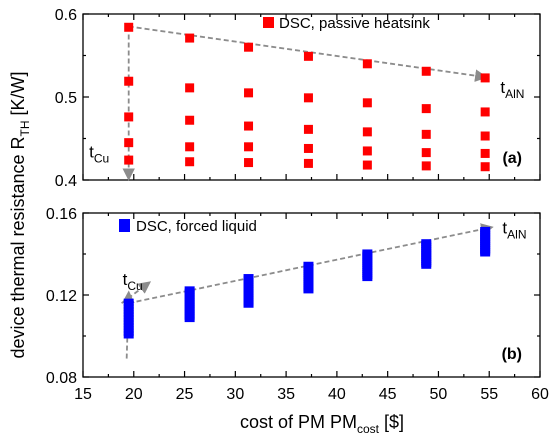 This screenshot has width=550, height=437. What do you see at coordinates (322, 424) in the screenshot?
I see `x-axis-title: cost of PM PMcost [$]` at bounding box center [322, 424].